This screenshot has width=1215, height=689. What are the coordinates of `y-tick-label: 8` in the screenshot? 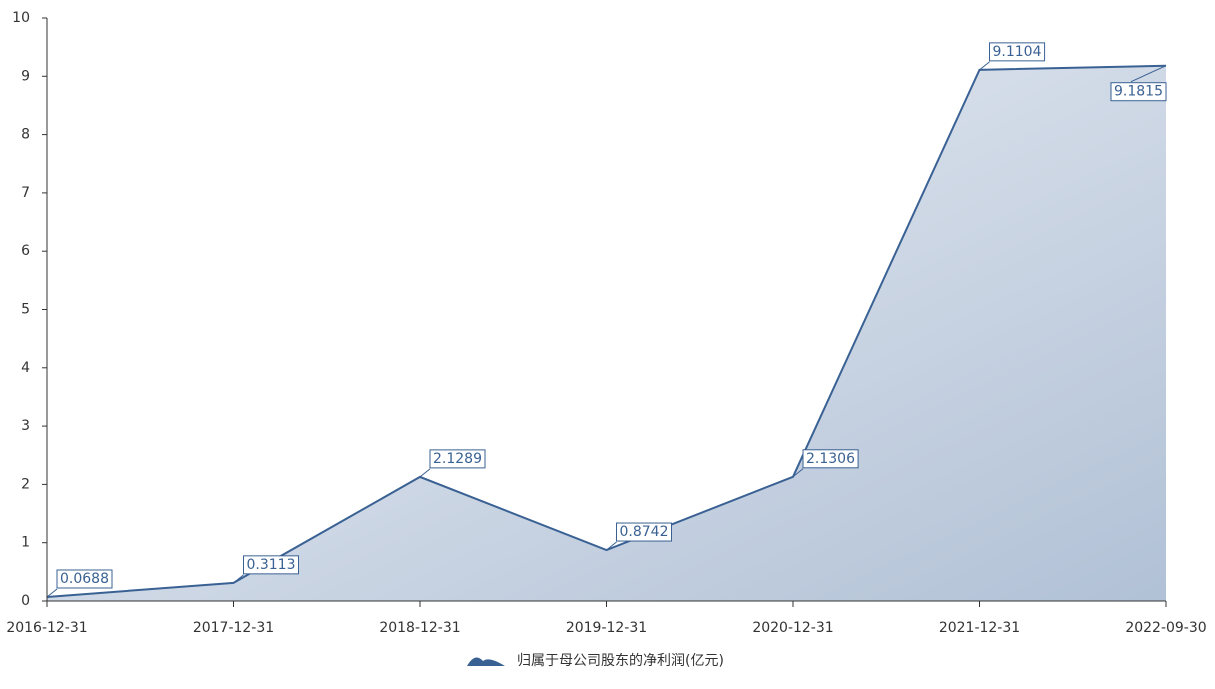 It's located at (25, 135).